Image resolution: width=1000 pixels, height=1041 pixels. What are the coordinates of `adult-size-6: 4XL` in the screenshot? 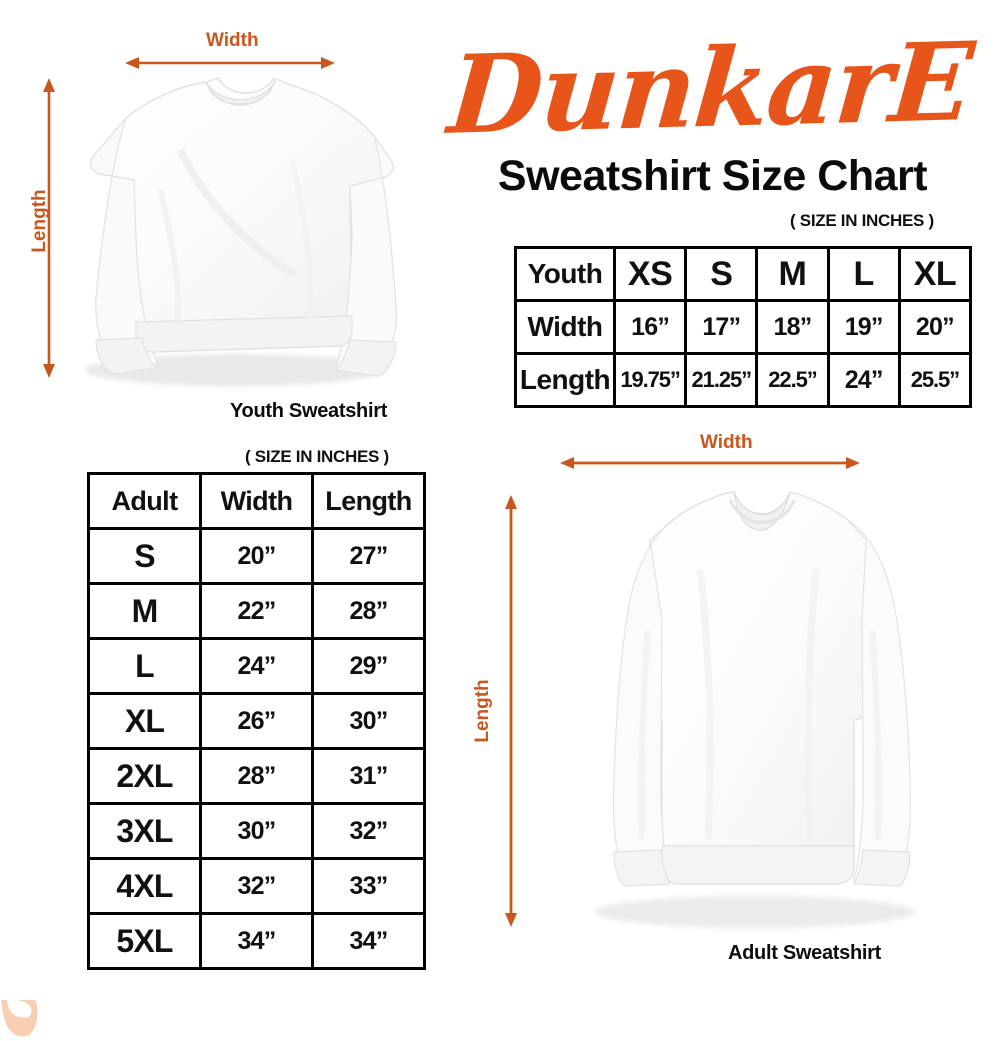 It's located at (144, 886).